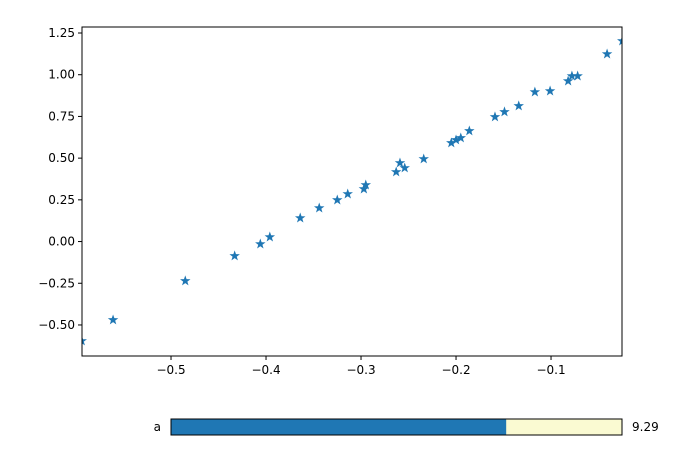  I want to click on x-tick-label: −0.1, so click(550, 370).